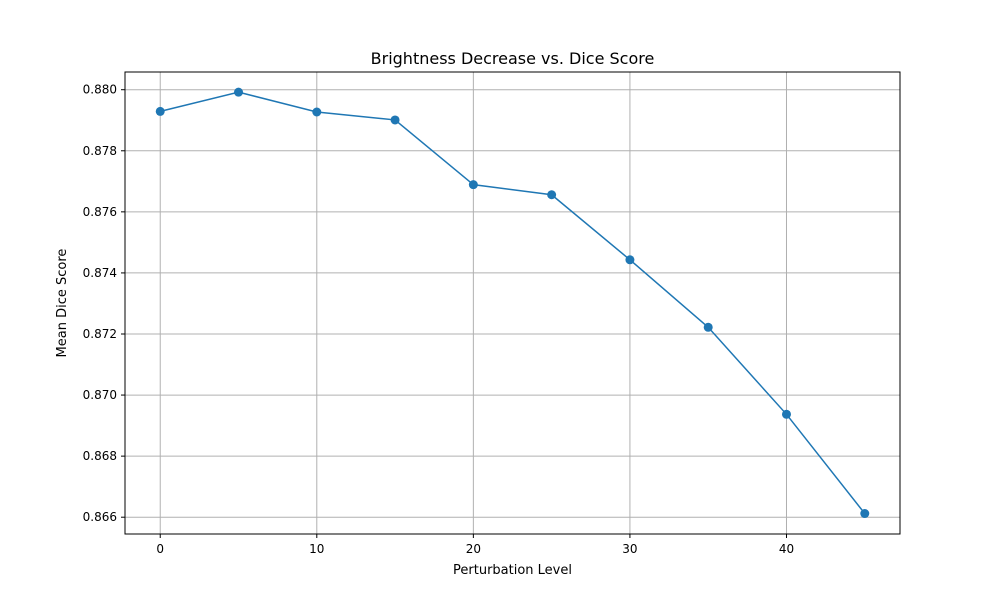  I want to click on x-tick-label: 20, so click(473, 549).